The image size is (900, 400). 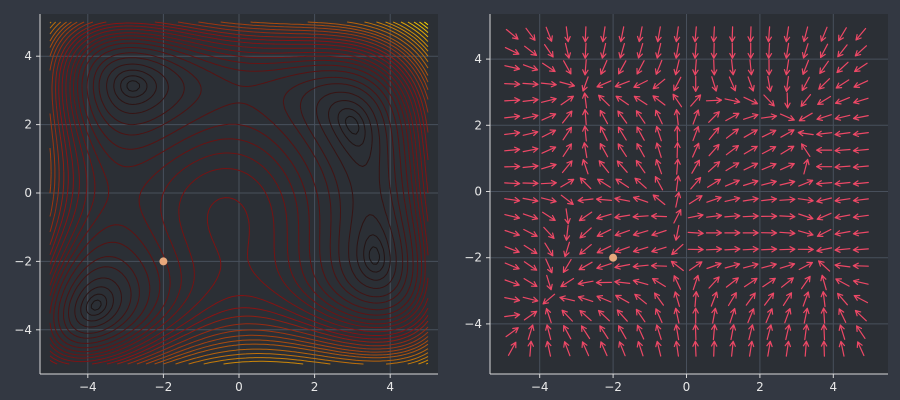 I want to click on contour-x-tick-label: 2, so click(x=315, y=387).